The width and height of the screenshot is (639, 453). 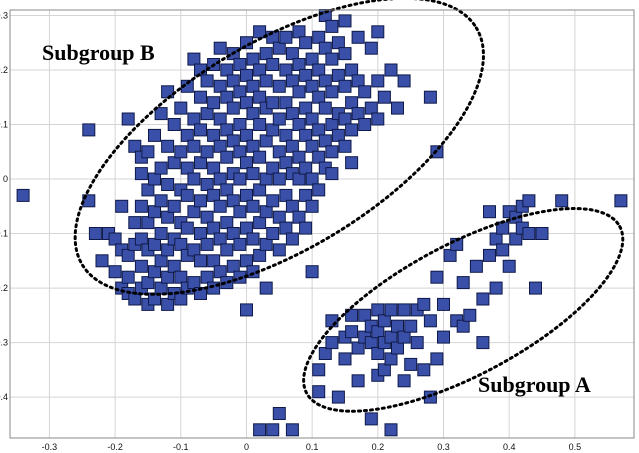 What do you see at coordinates (98, 52) in the screenshot?
I see `subgroup-b-label: Subgroup B` at bounding box center [98, 52].